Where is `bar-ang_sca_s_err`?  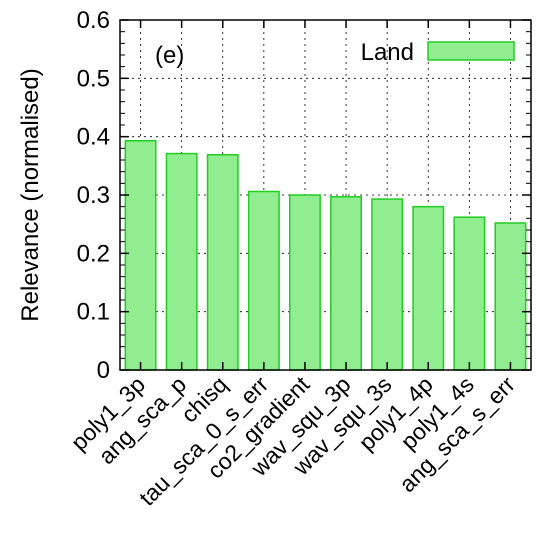
bar-ang_sca_s_err is located at coordinates (510, 296).